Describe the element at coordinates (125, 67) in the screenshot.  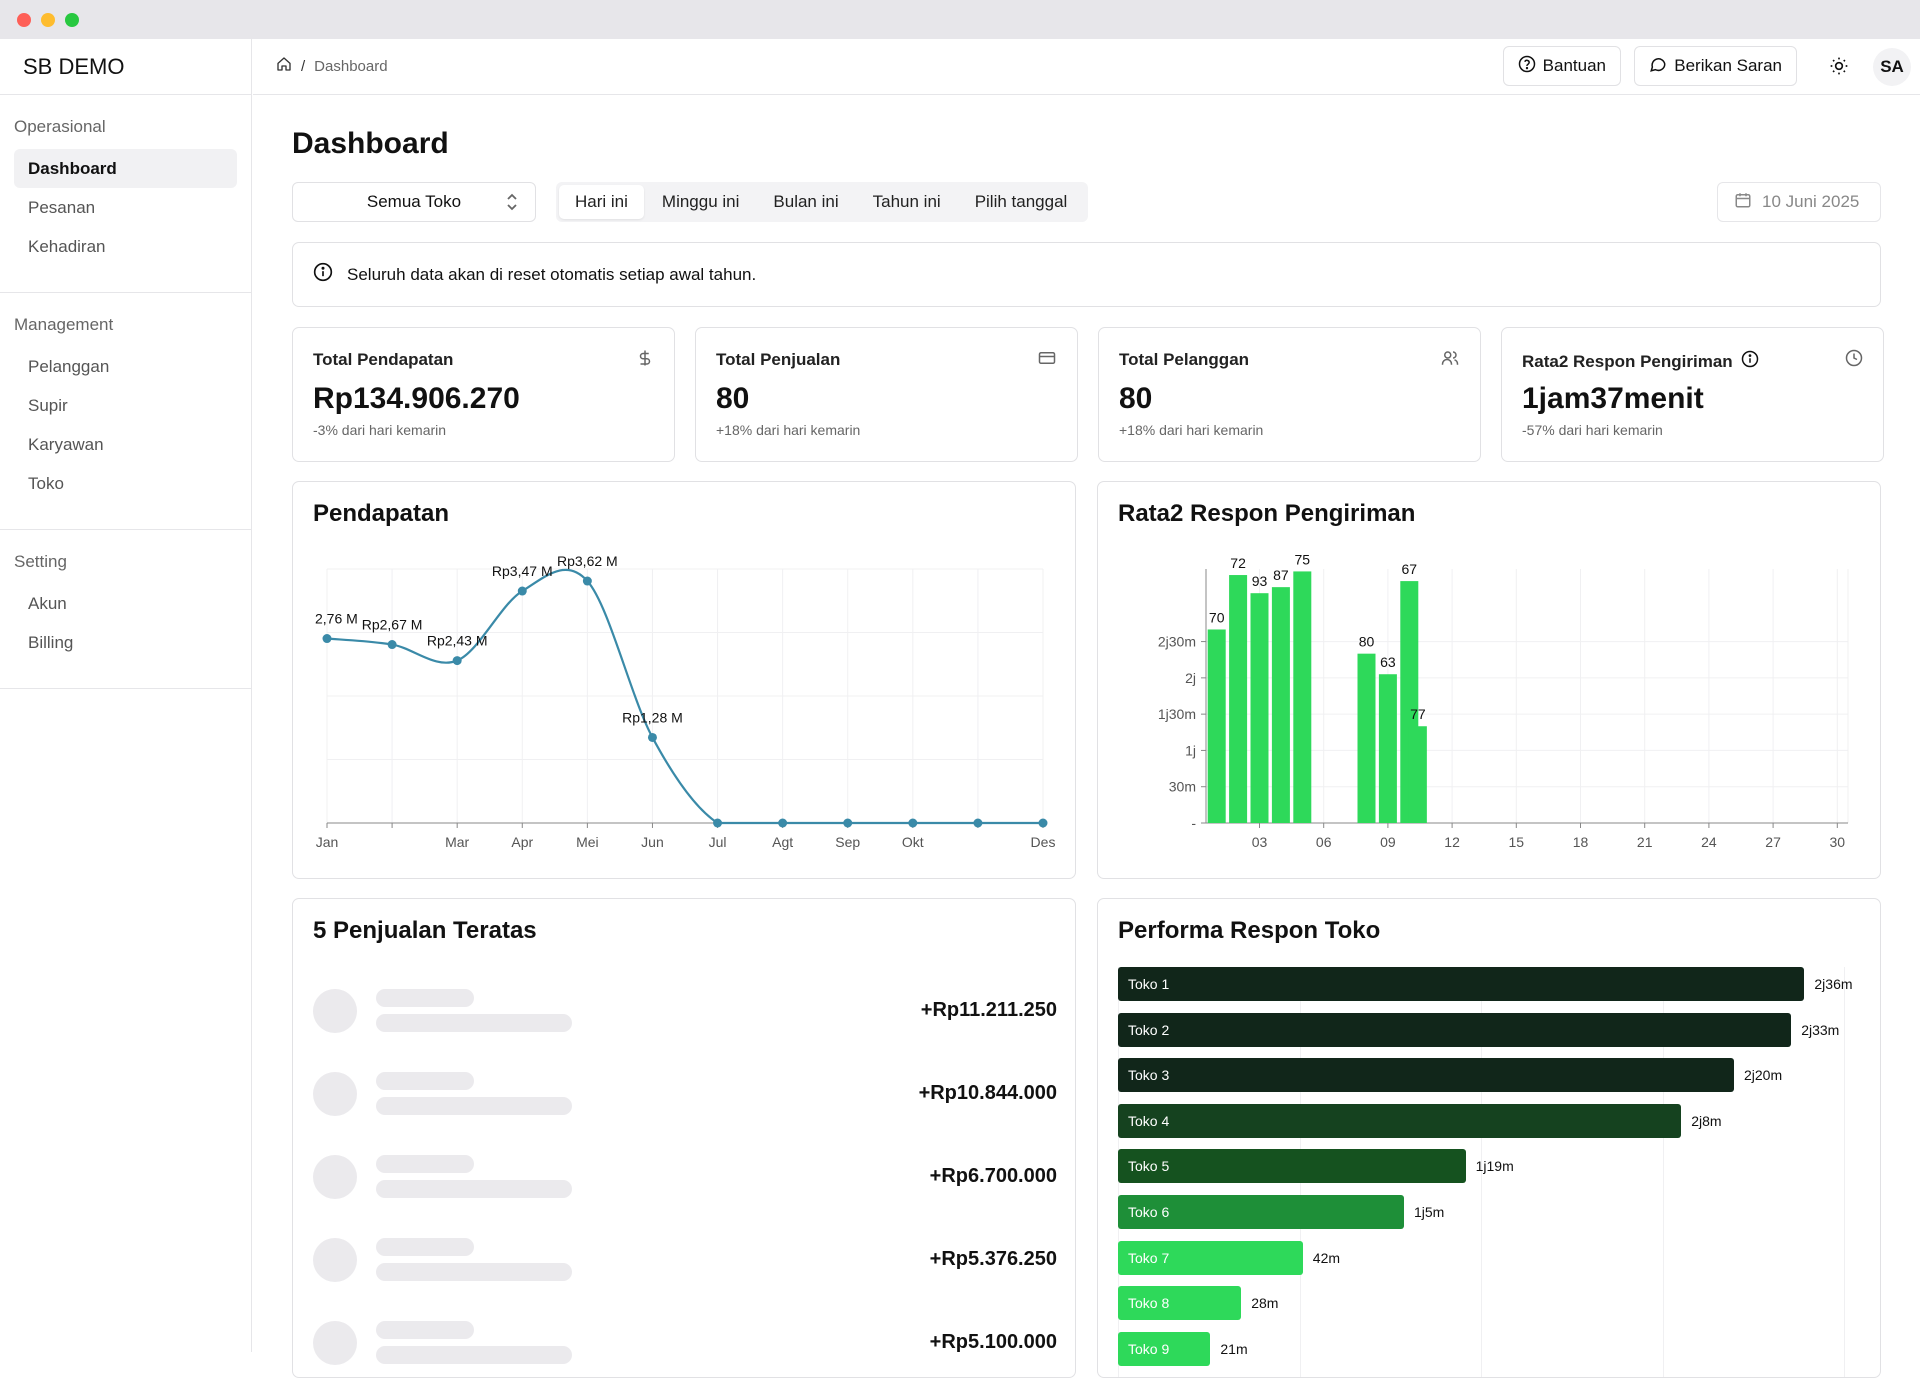
I see `brand-logo: SB DEMO` at that location.